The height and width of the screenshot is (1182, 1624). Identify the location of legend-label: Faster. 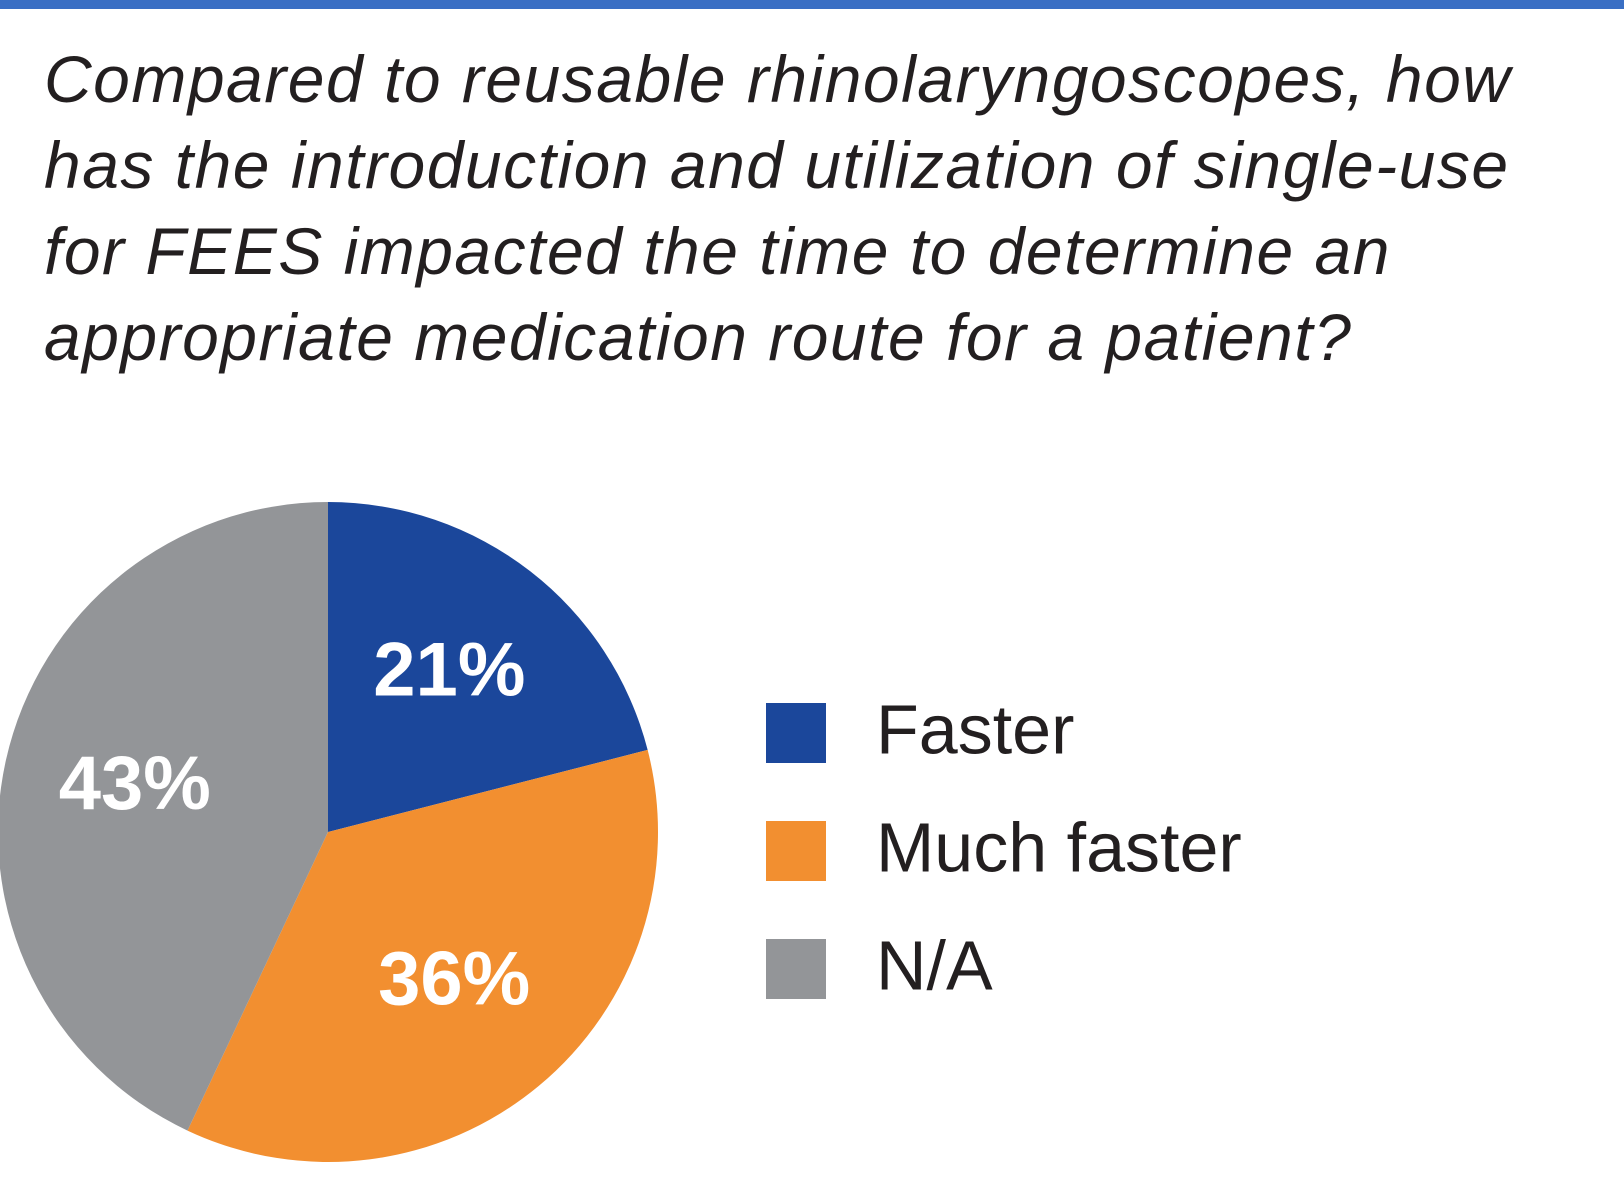
(975, 729).